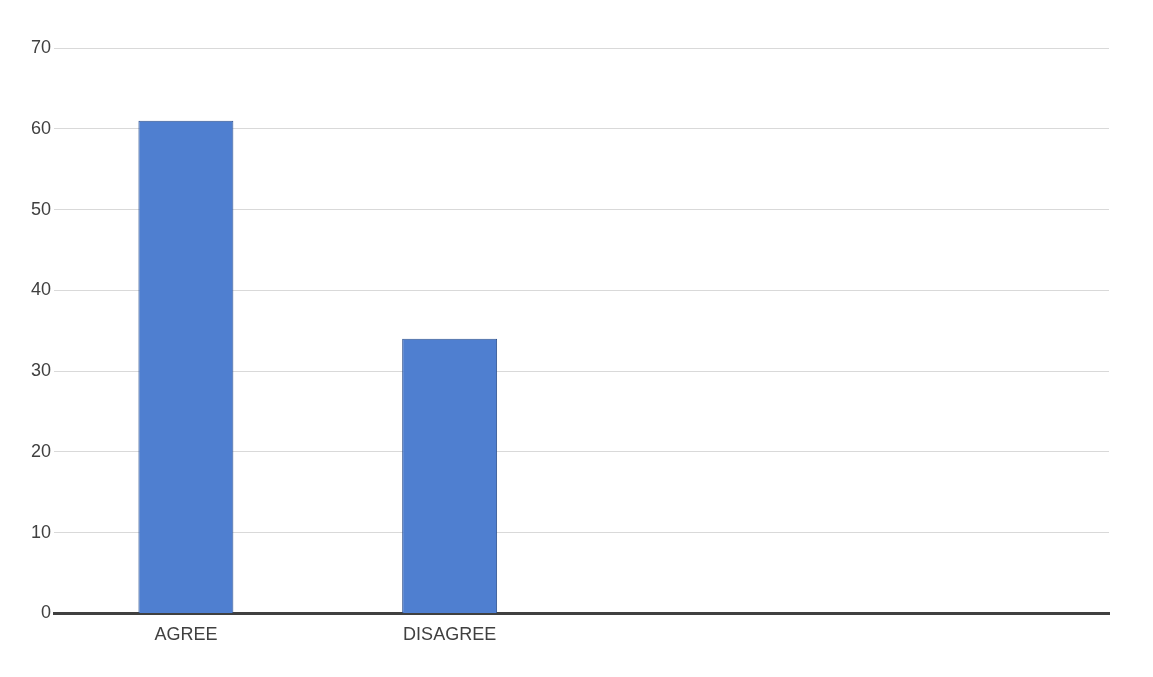 This screenshot has height=677, width=1153. What do you see at coordinates (41, 531) in the screenshot?
I see `y-tick-label: 10` at bounding box center [41, 531].